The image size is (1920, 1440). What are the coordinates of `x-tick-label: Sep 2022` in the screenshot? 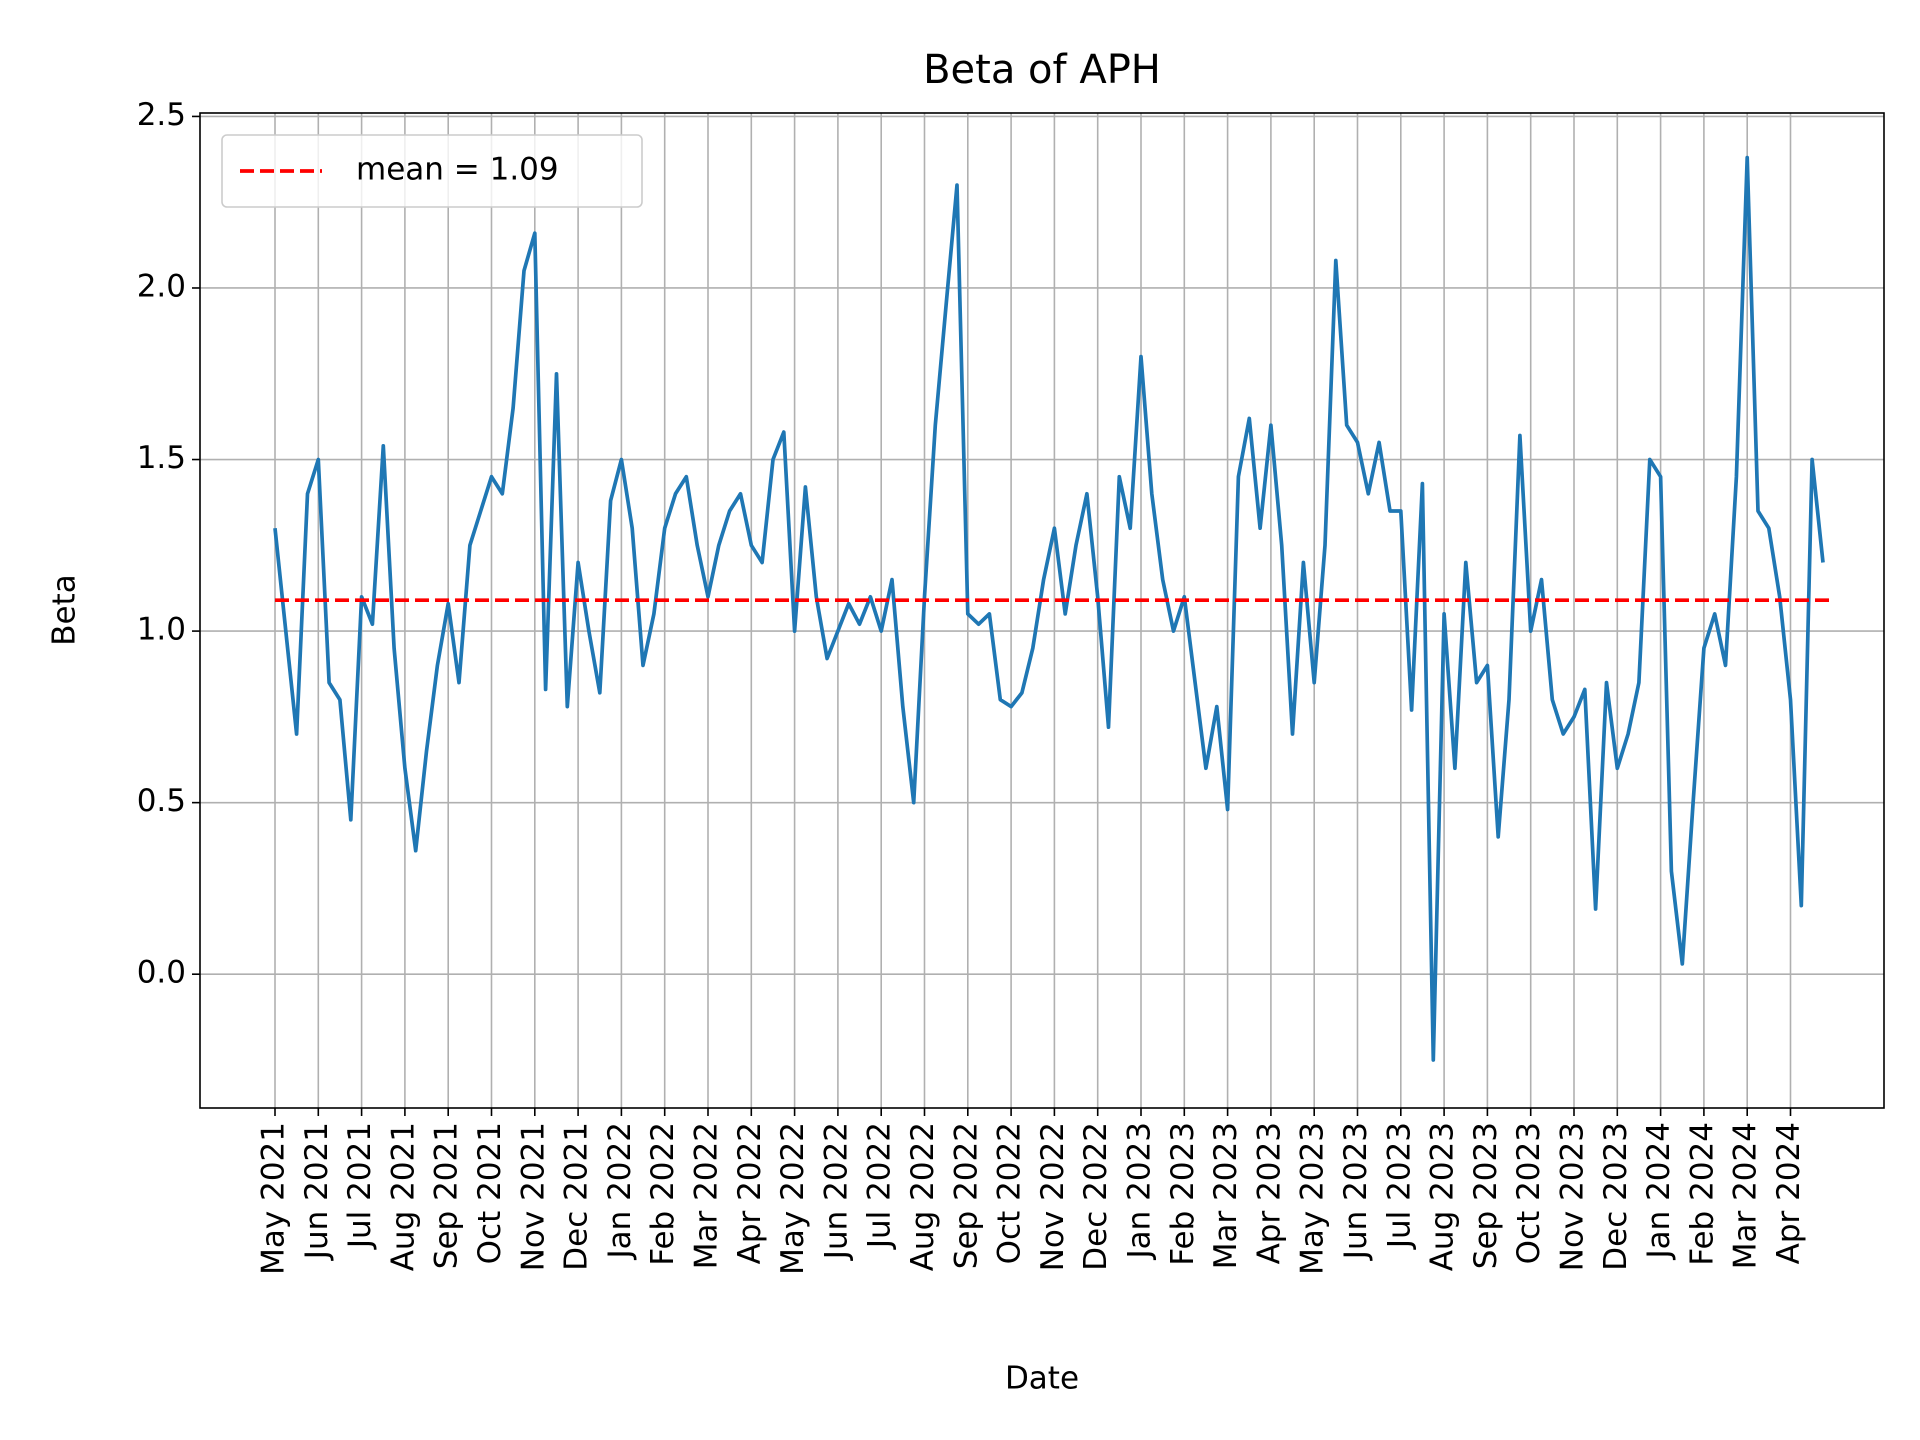 It's located at (966, 1195).